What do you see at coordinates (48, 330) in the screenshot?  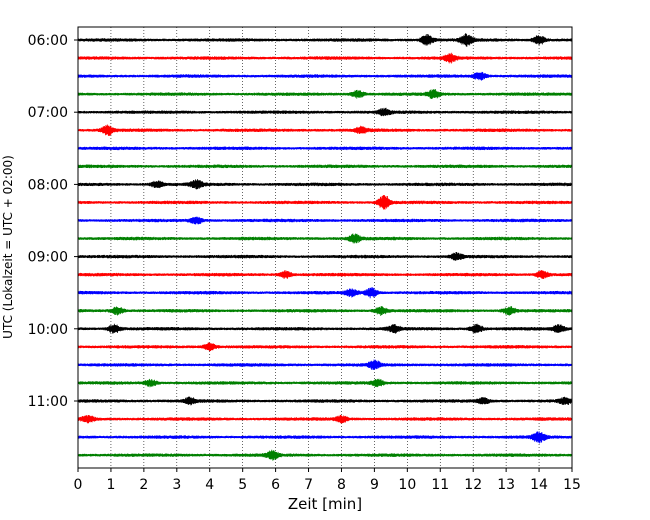 I see `y-tick-label: 10:00` at bounding box center [48, 330].